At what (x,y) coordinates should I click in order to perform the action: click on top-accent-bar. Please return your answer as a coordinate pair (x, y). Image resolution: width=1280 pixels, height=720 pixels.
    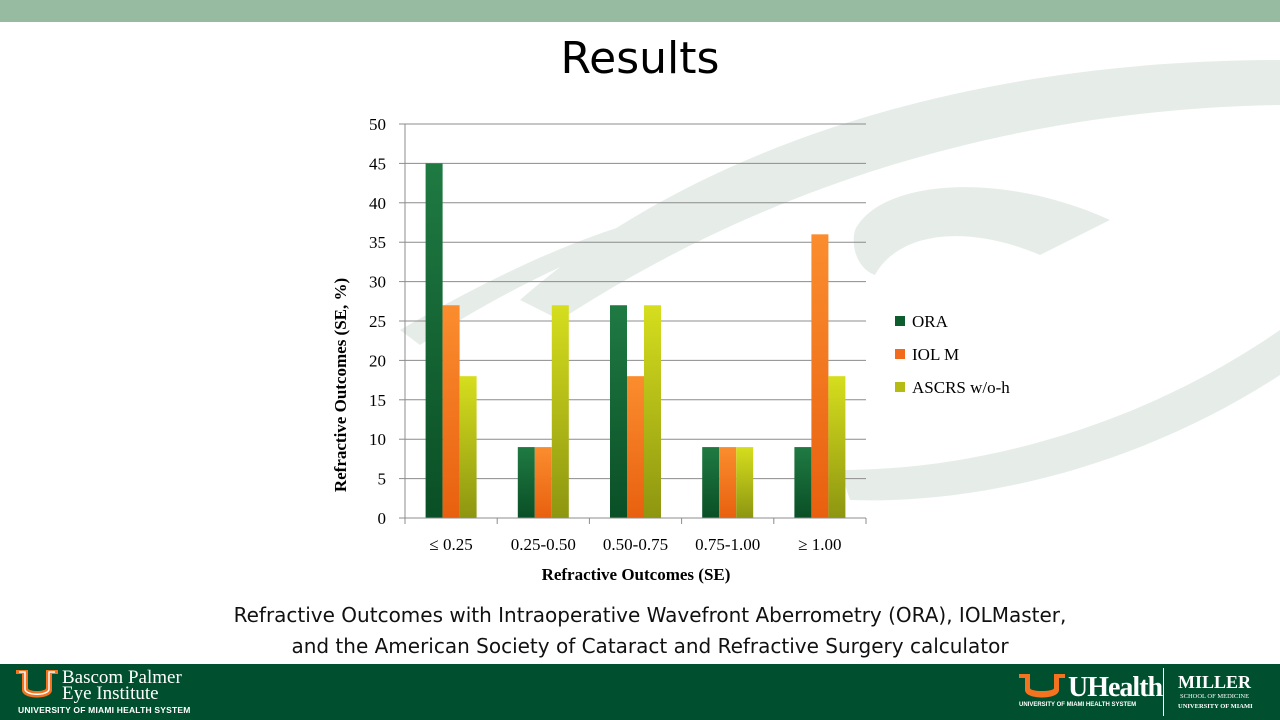
    Looking at the image, I should click on (640, 11).